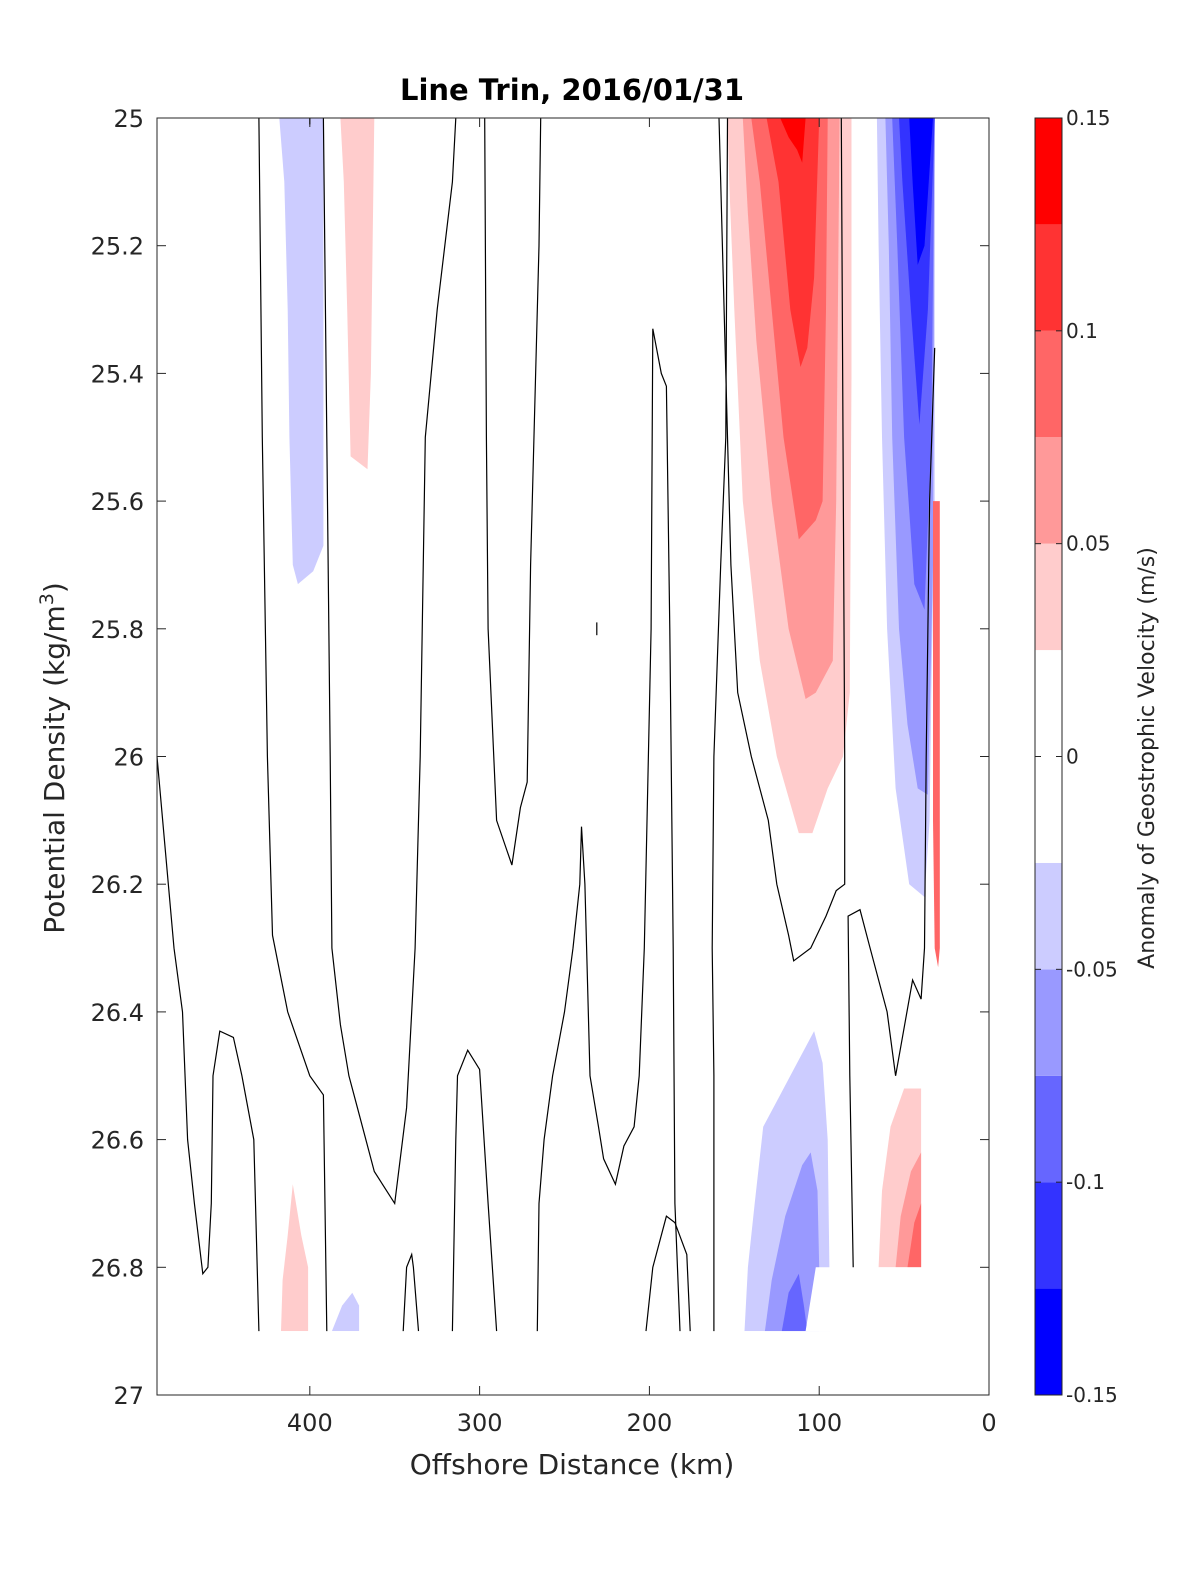 This screenshot has width=1200, height=1575. What do you see at coordinates (345, 1312) in the screenshot?
I see `contour-region-blue-patch-375km-deep` at bounding box center [345, 1312].